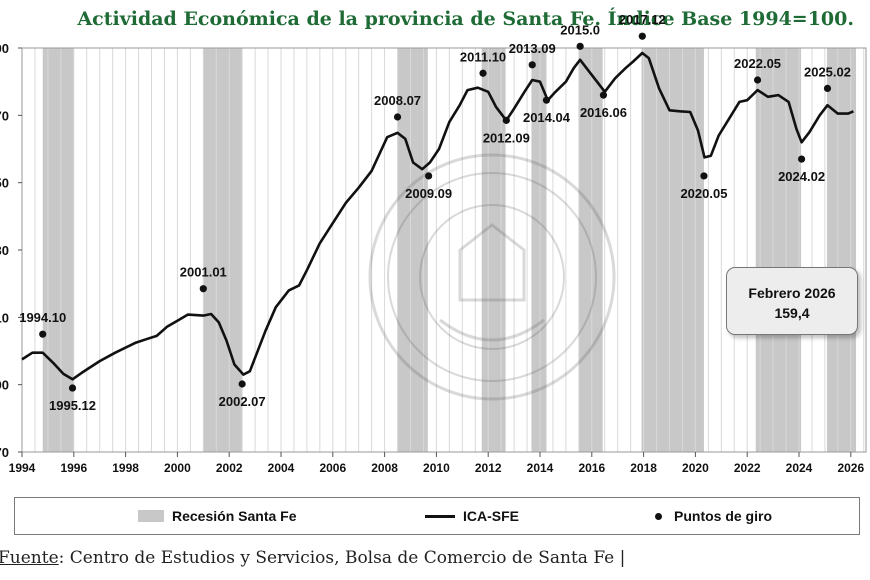 This screenshot has width=870, height=580. Describe the element at coordinates (658, 516) in the screenshot. I see `dot-swatch` at that location.